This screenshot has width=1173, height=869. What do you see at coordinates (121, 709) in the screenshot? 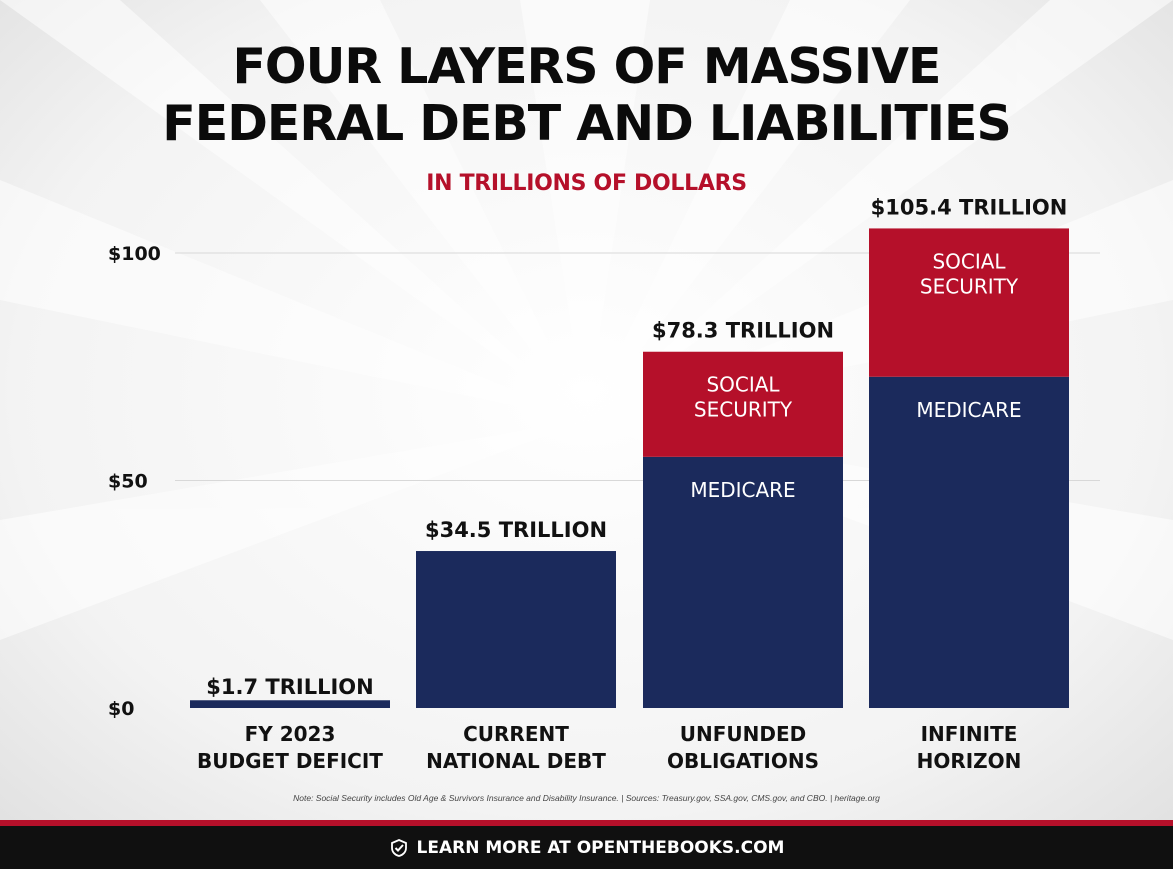
I see `y-tick-label: $0` at bounding box center [121, 709].